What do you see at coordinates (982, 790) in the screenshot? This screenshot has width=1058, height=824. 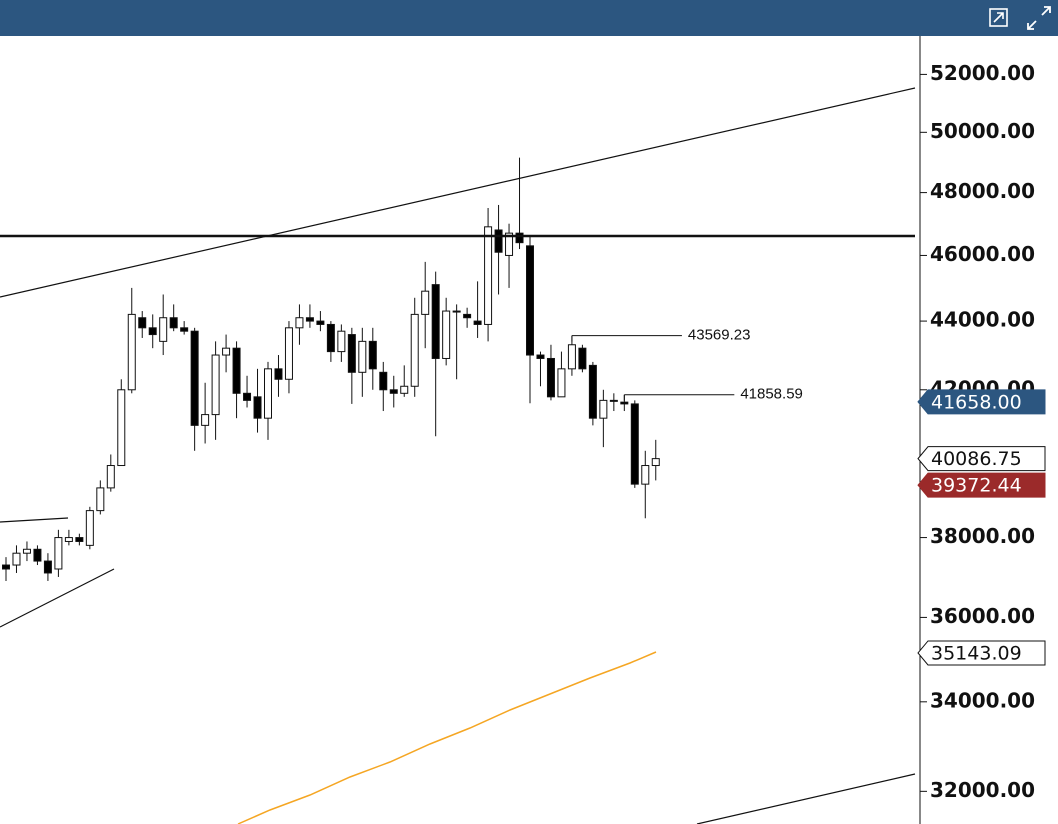 I see `y-tick-label: 32000.00` at bounding box center [982, 790].